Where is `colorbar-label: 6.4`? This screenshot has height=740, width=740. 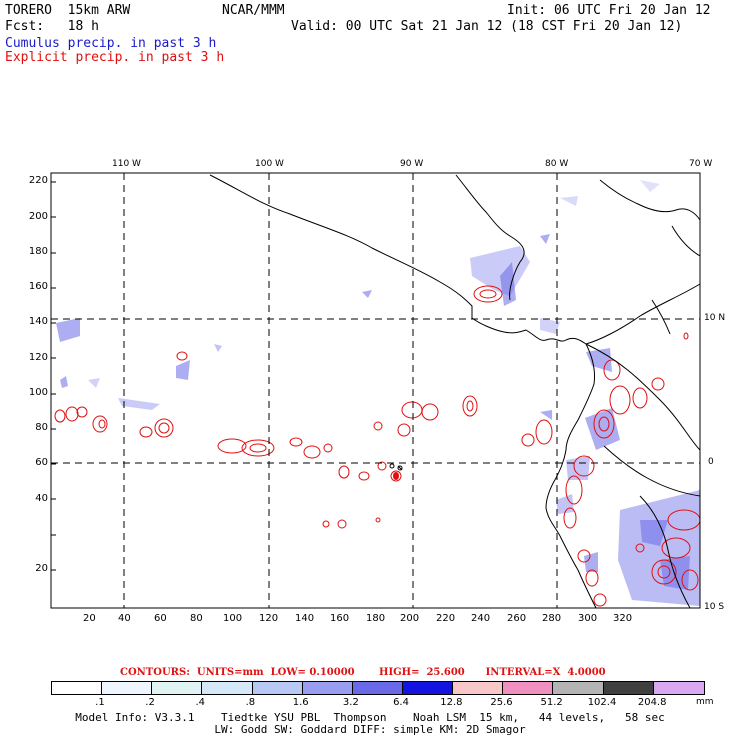
colorbar-label: 6.4 is located at coordinates (401, 702).